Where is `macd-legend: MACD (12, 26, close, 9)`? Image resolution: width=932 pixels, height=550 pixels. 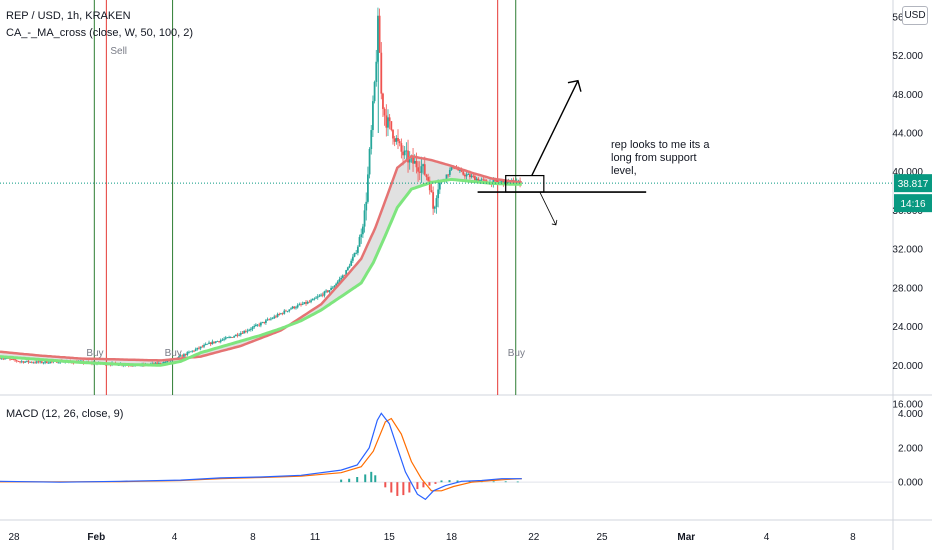
macd-legend: MACD (12, 26, close, 9) is located at coordinates (65, 414).